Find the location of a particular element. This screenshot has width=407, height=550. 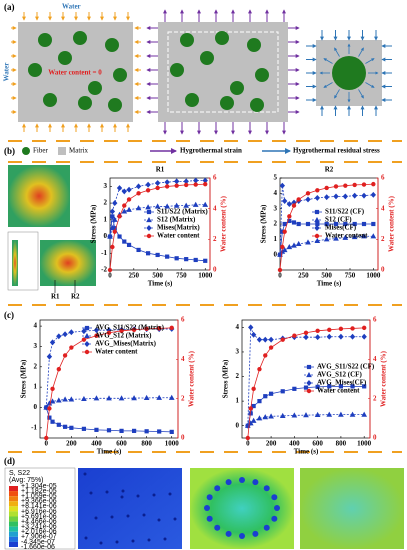

y2-tick-label: 0 is located at coordinates (183, 438).